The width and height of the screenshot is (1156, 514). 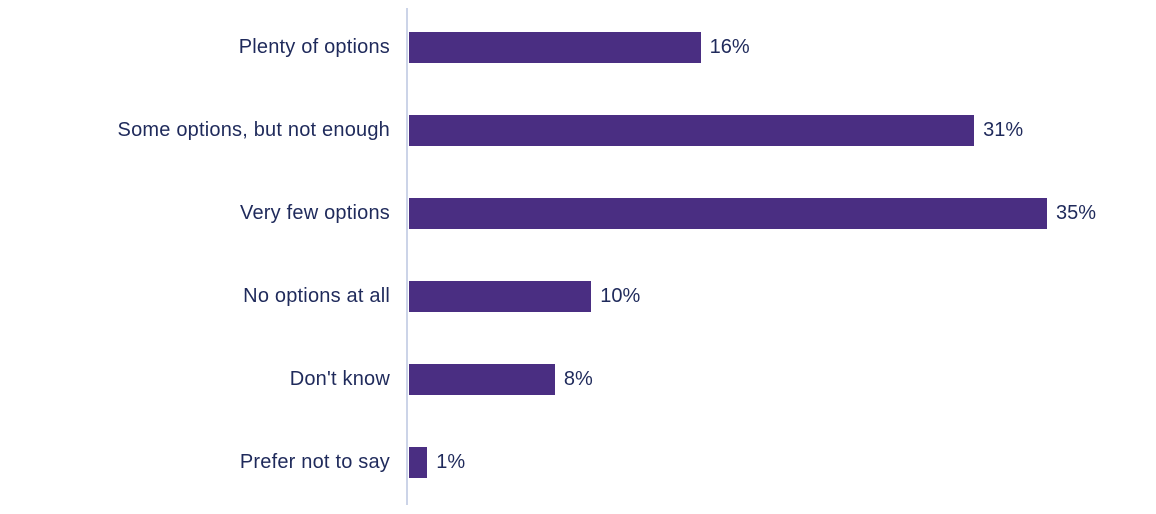 I want to click on value-label: 16%, so click(x=729, y=47).